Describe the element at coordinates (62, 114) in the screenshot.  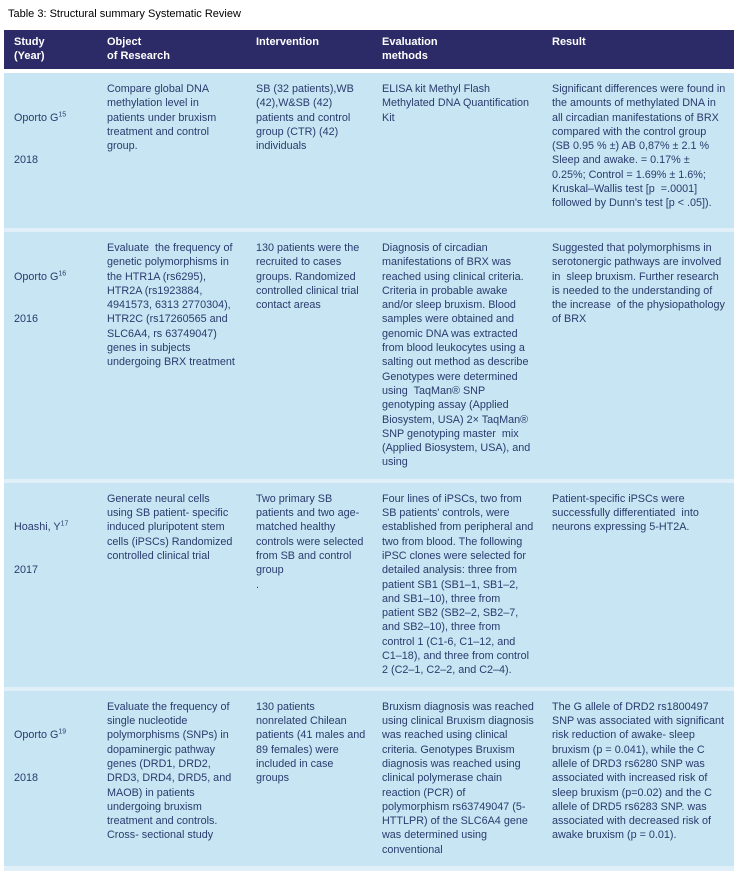
I see `reference-superscript: 15` at that location.